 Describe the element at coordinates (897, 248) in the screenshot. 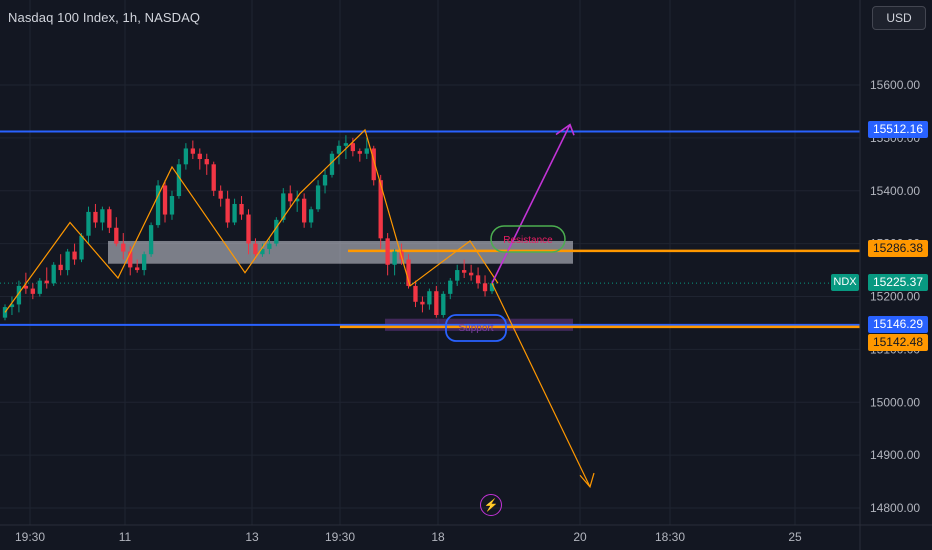

I see `price-label-orange-upper: 15286.38` at that location.